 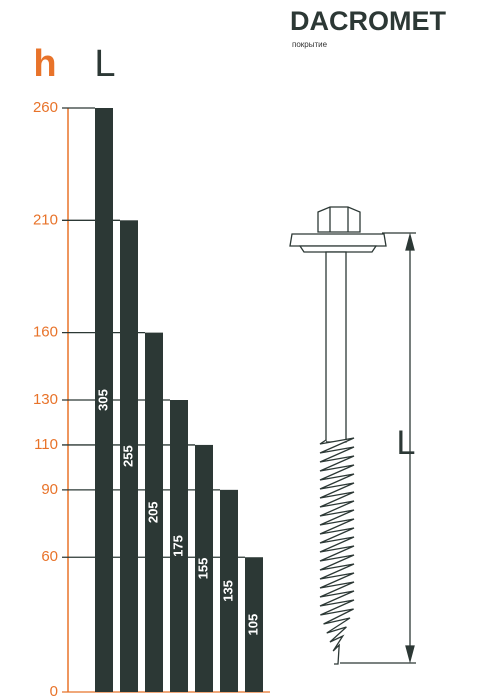 What do you see at coordinates (45, 399) in the screenshot?
I see `y-tick-label: 130` at bounding box center [45, 399].